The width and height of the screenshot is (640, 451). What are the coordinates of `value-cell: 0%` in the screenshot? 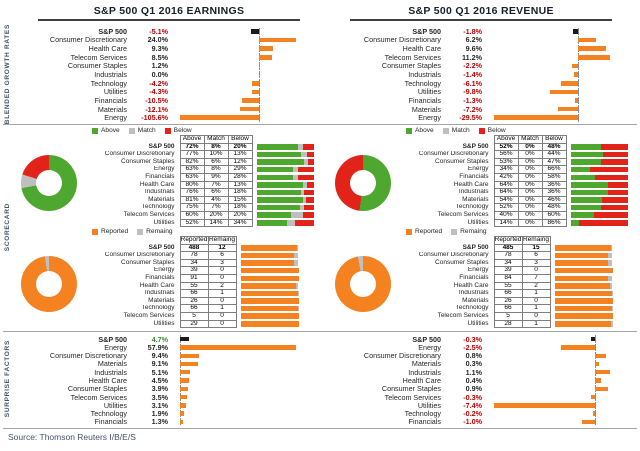 It's located at (530, 223).